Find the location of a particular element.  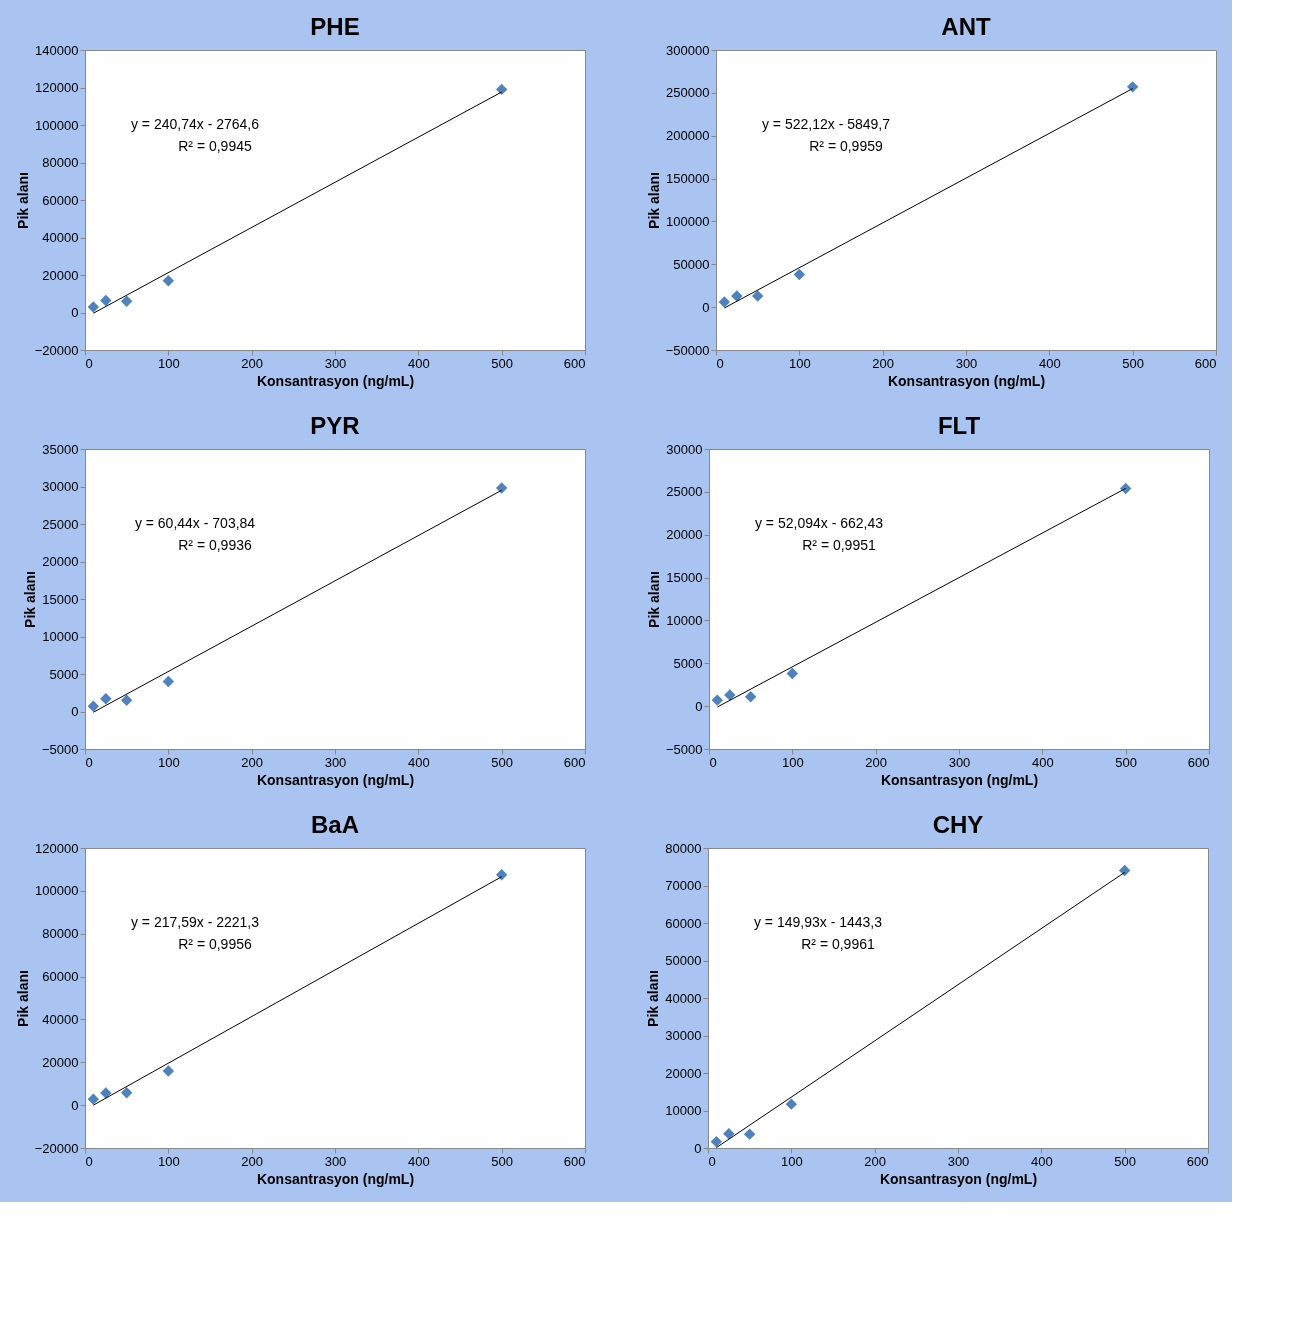

y-tick-label: −50000 is located at coordinates (687, 350).